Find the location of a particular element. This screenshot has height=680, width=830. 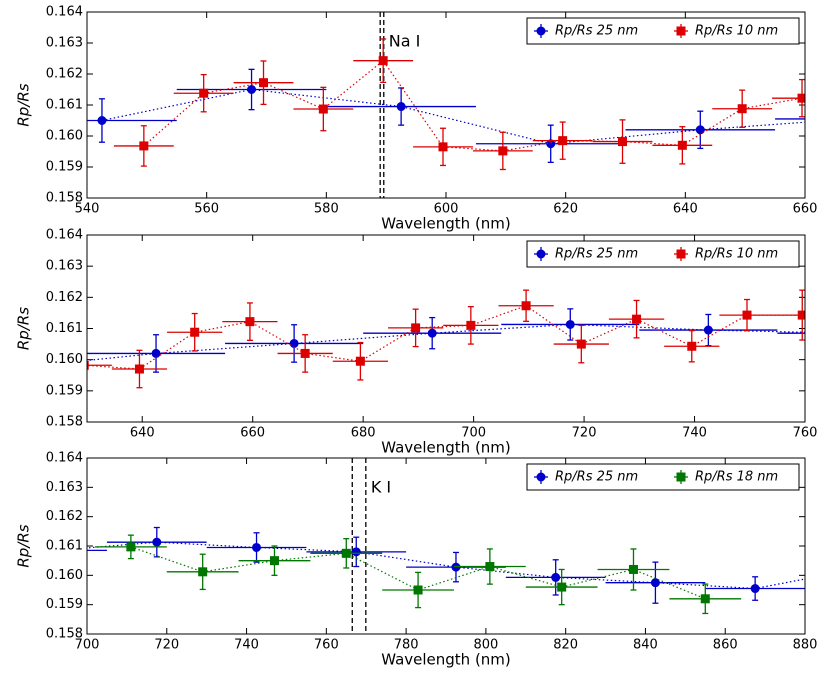

annotation: Na I is located at coordinates (405, 41).